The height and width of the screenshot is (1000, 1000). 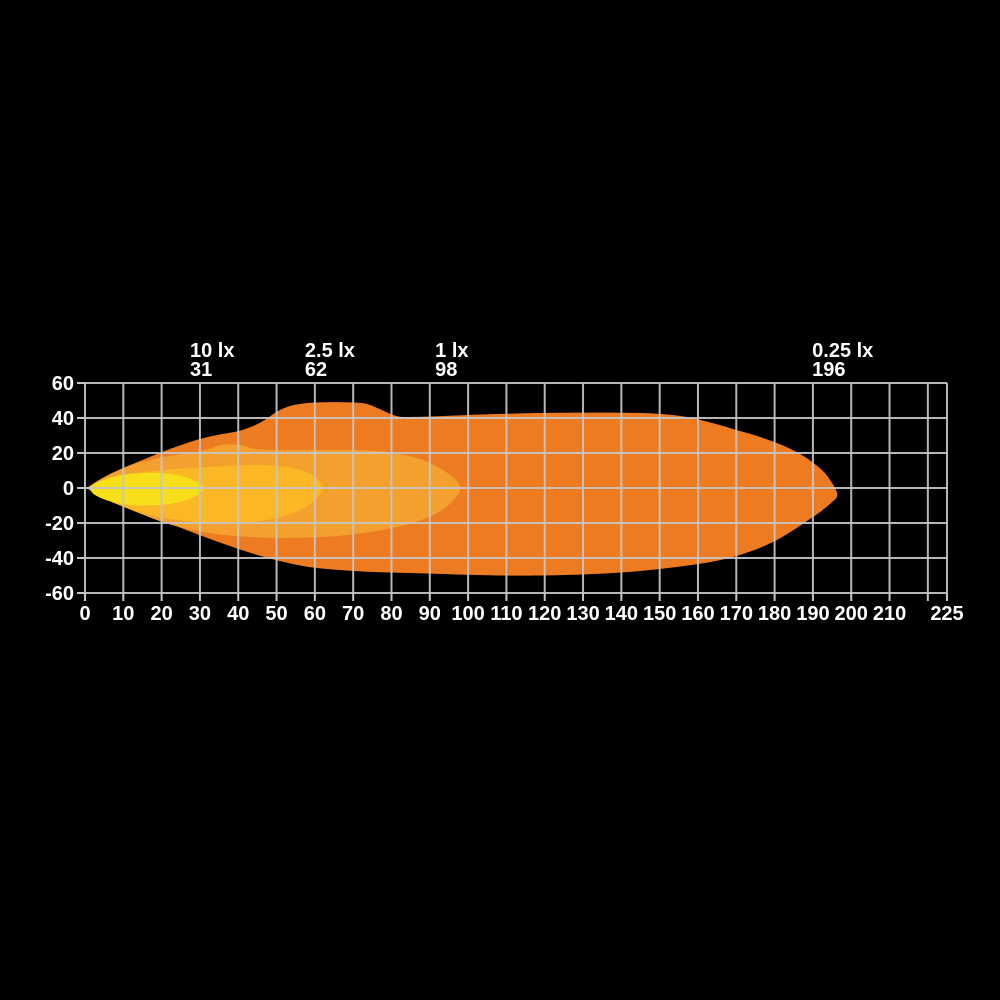 What do you see at coordinates (812, 614) in the screenshot?
I see `x-tick-label: 190` at bounding box center [812, 614].